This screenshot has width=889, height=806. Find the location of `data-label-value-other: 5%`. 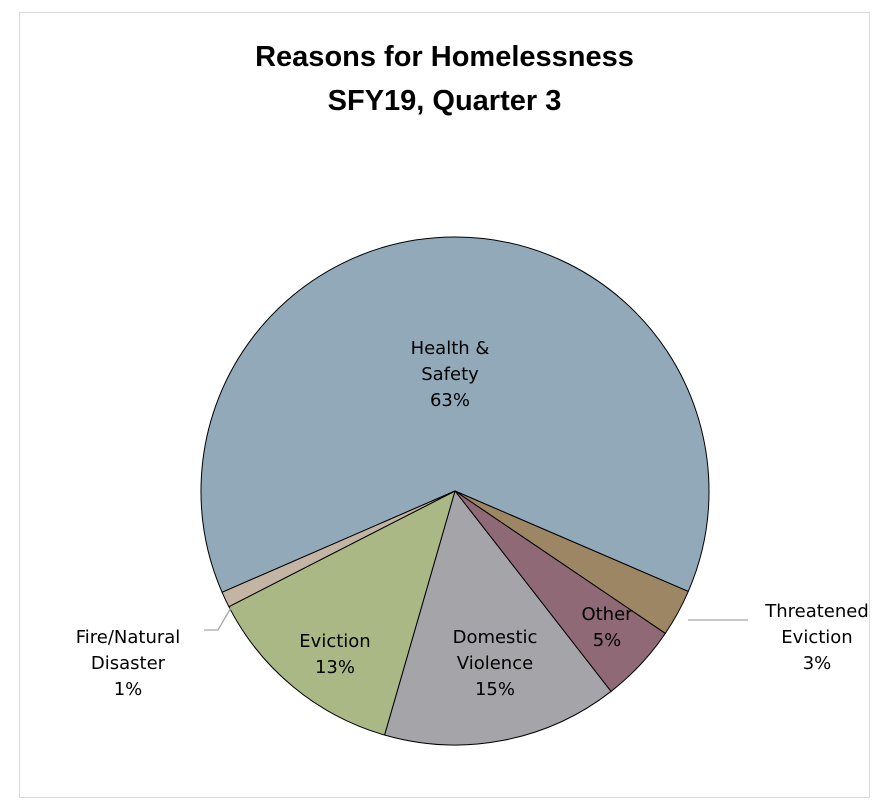

data-label-value-other: 5% is located at coordinates (607, 640).